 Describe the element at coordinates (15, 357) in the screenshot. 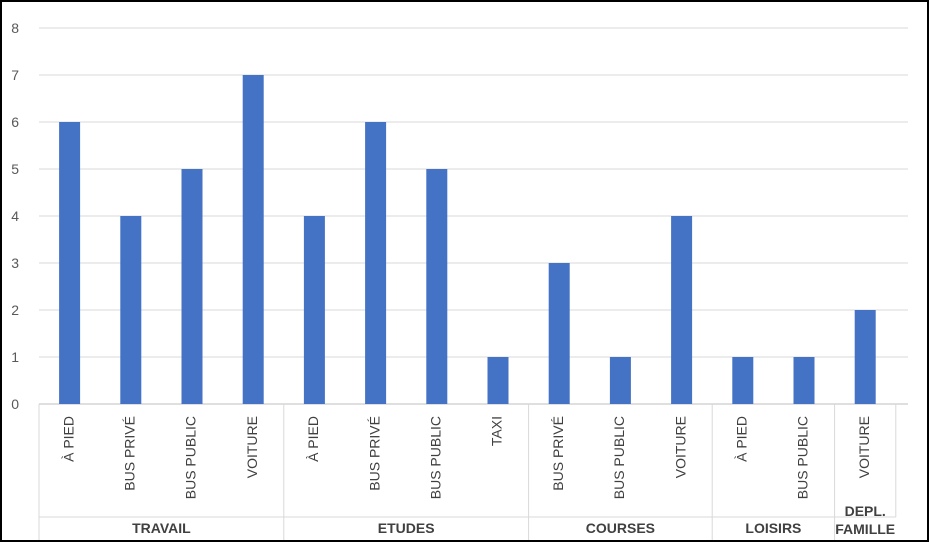

I see `y-tick-label: 1` at that location.